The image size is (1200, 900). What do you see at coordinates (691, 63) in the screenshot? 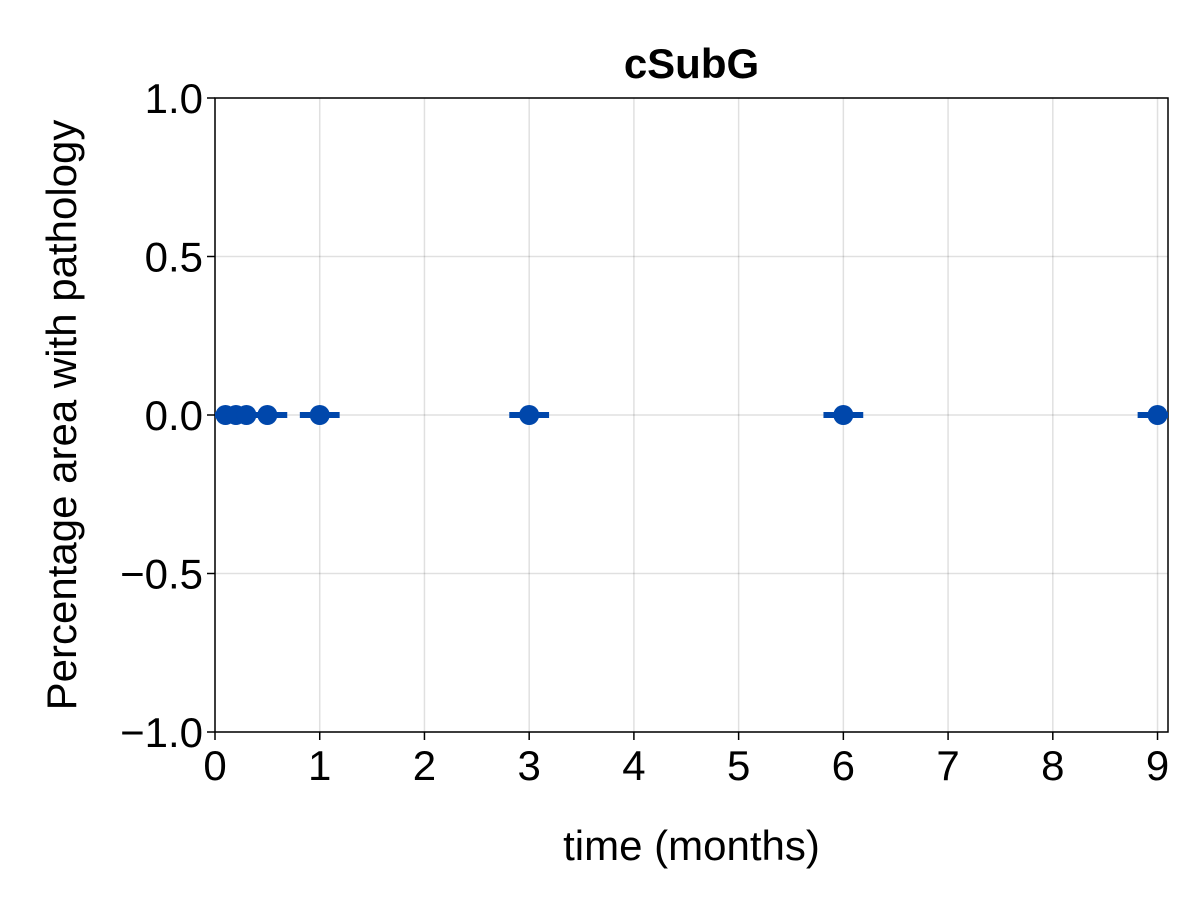
I see `chart-title: cSubG` at bounding box center [691, 63].